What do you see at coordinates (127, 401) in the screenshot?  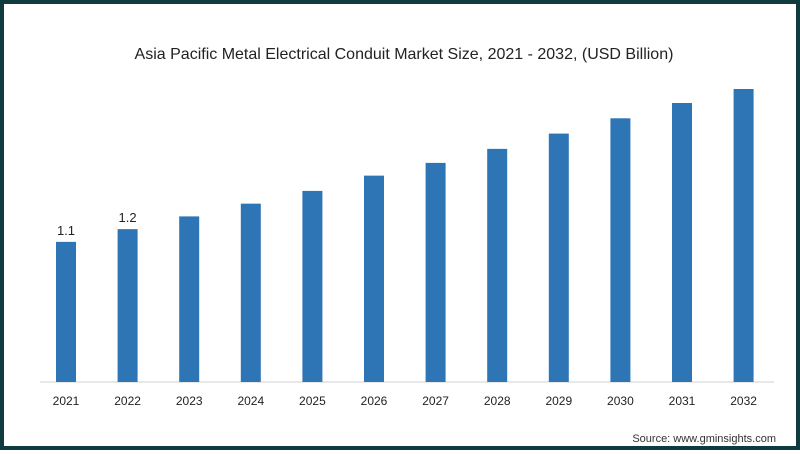 I see `x-tick-label-2022: 2022` at bounding box center [127, 401].